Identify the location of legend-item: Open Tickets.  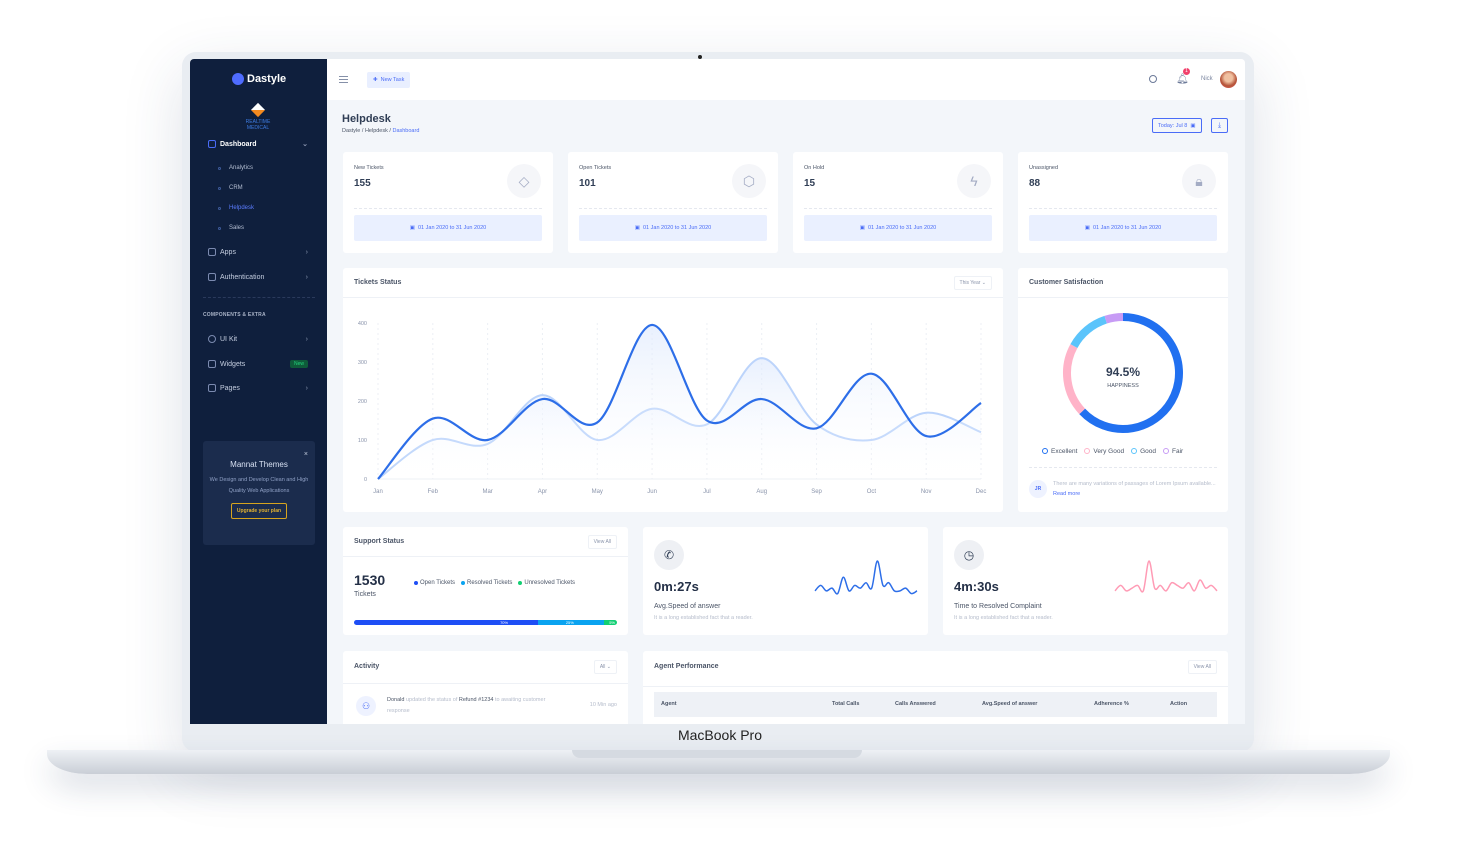
(434, 583).